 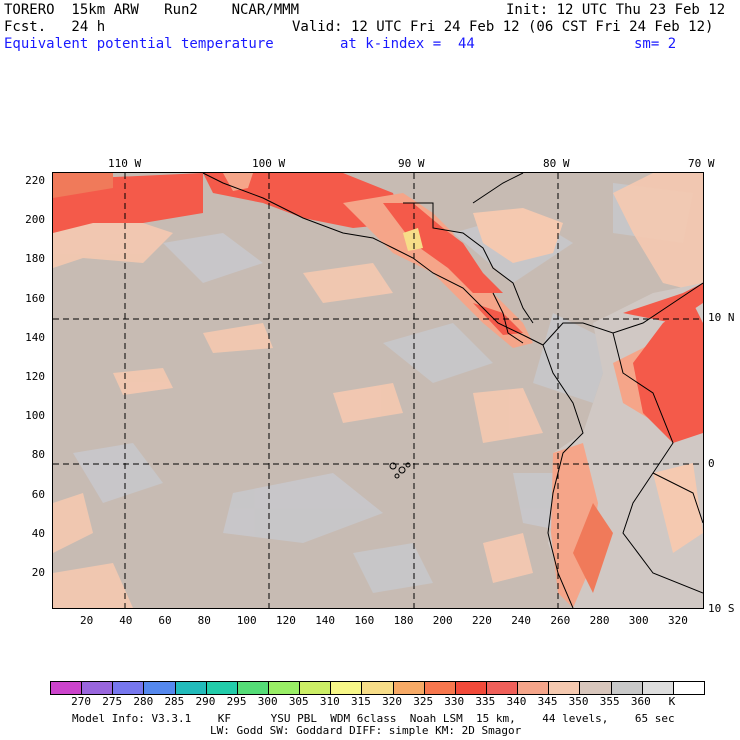 I want to click on x-tick-label: 160, so click(x=364, y=620).